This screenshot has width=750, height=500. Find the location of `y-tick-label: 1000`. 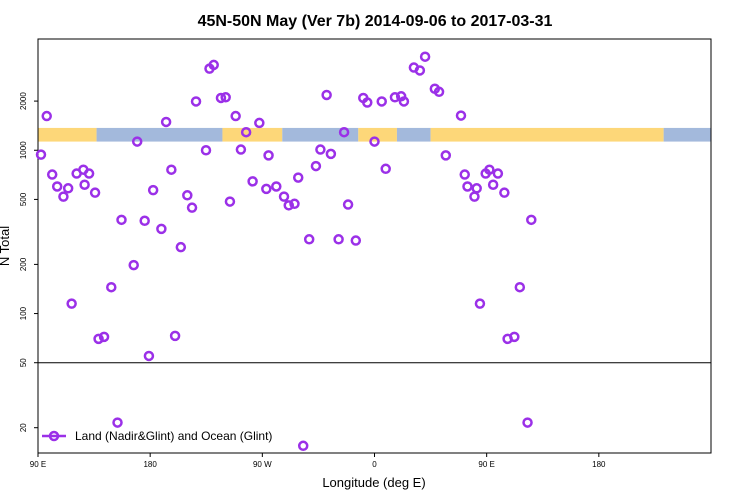

y-tick-label: 1000 is located at coordinates (23, 150).